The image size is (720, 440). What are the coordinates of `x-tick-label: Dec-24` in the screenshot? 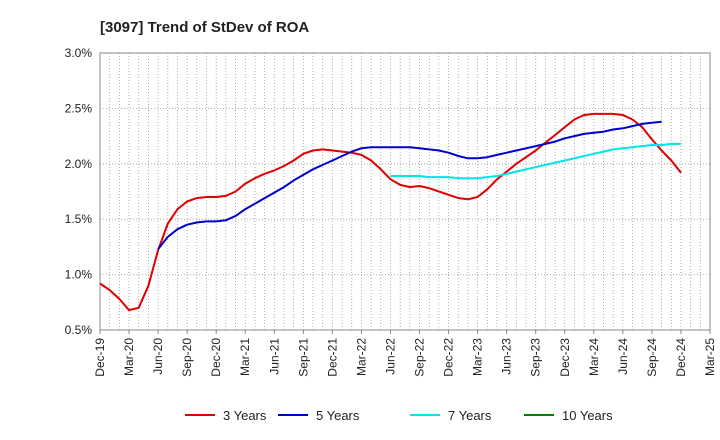 It's located at (681, 357).